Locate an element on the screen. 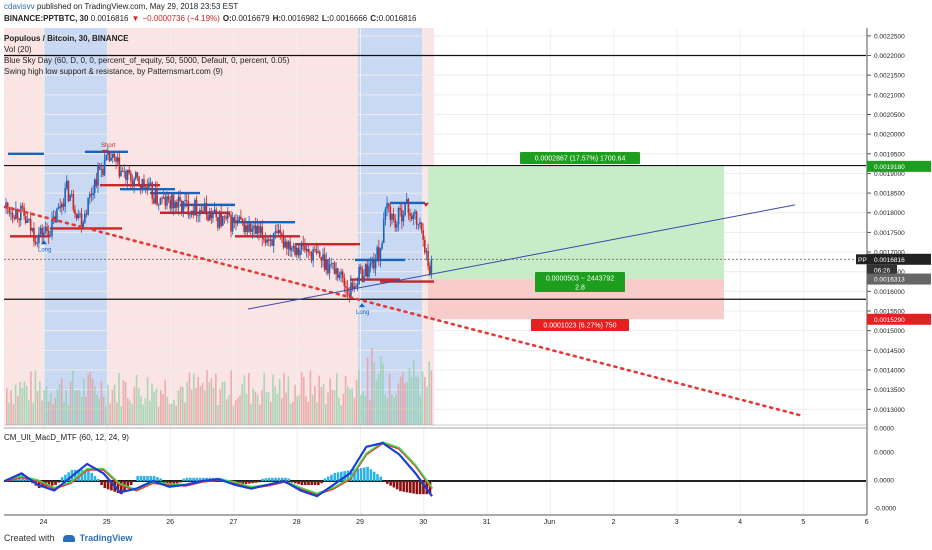 The image size is (932, 550). price-tick-label: 0.0018000 is located at coordinates (889, 213).